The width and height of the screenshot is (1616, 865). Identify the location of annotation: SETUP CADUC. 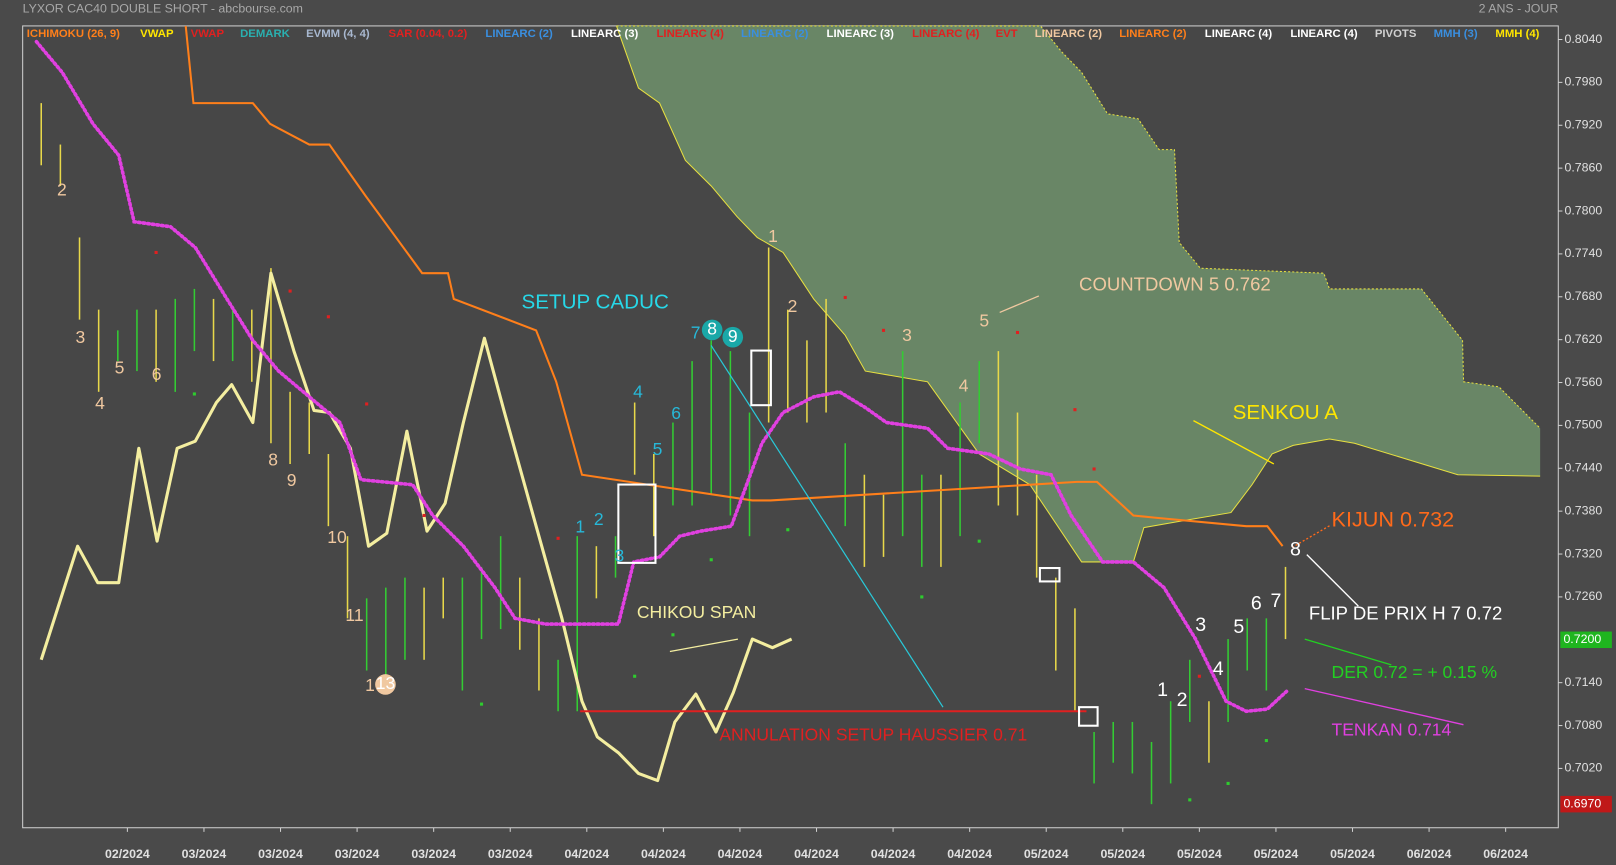
(594, 302).